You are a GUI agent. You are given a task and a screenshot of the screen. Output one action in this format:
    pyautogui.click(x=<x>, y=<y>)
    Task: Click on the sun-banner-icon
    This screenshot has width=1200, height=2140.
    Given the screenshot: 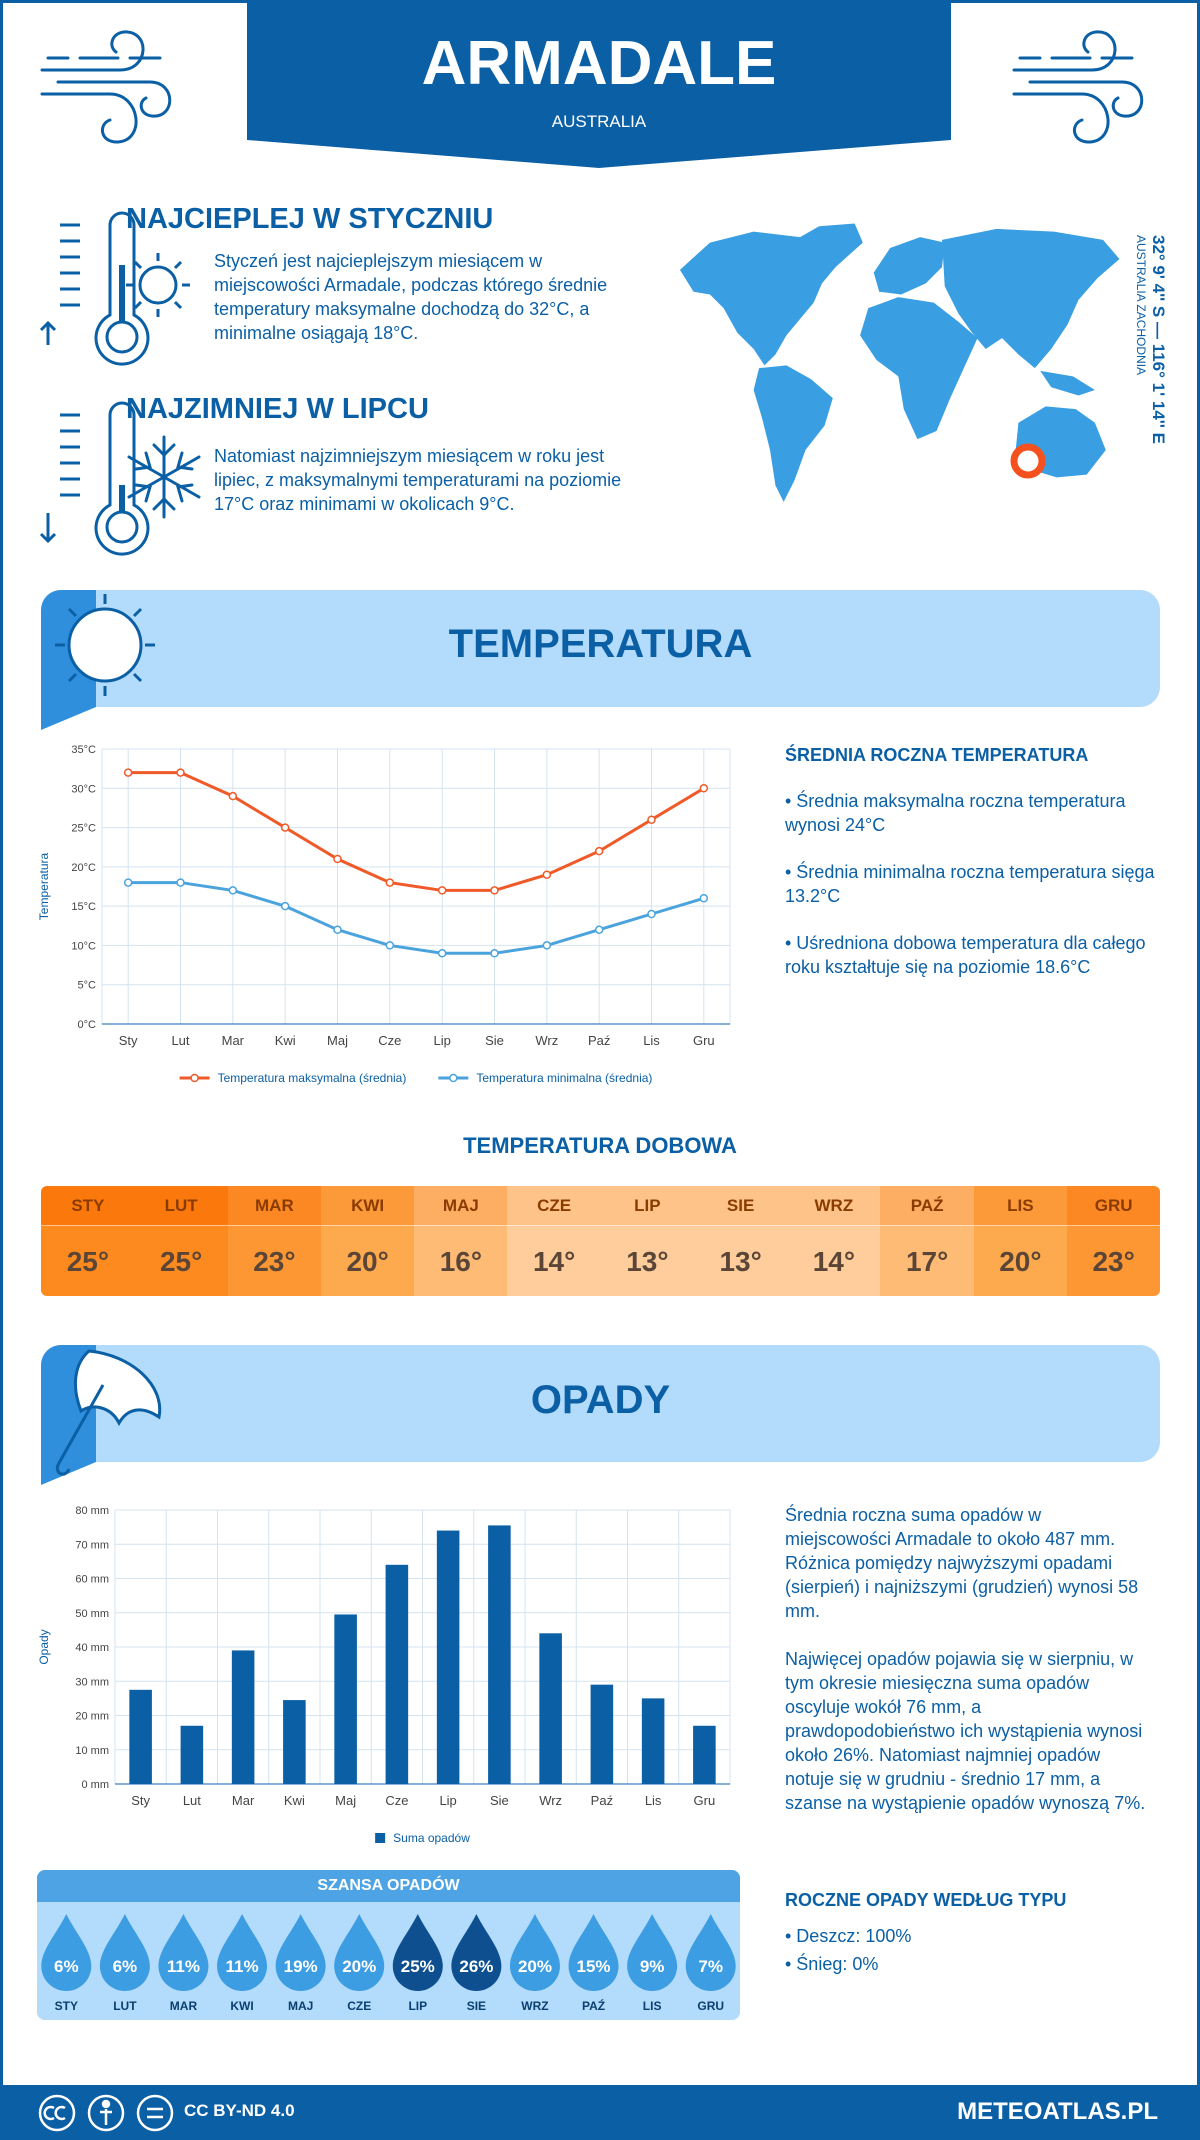 What is the action you would take?
    pyautogui.click(x=105, y=645)
    